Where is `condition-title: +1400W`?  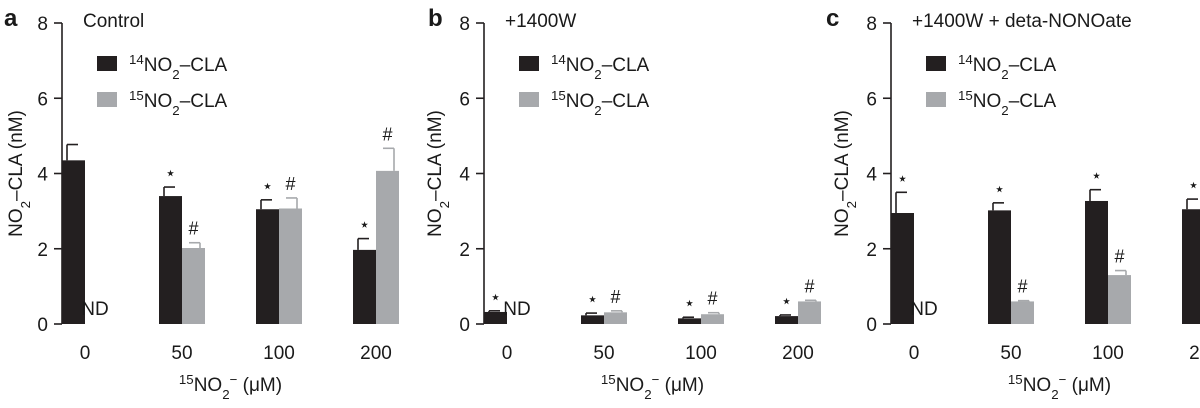
condition-title: +1400W is located at coordinates (540, 21).